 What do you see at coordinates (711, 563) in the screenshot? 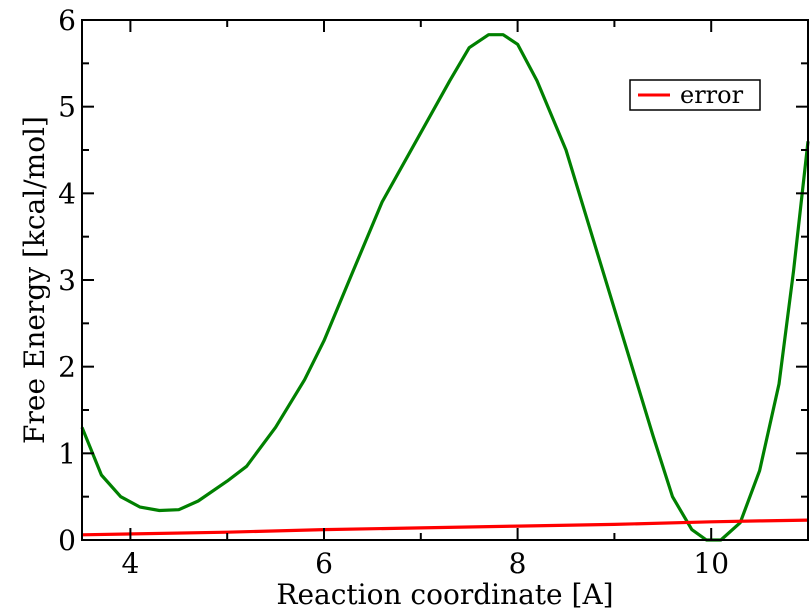
I see `x-tick-label: 10` at bounding box center [711, 563].